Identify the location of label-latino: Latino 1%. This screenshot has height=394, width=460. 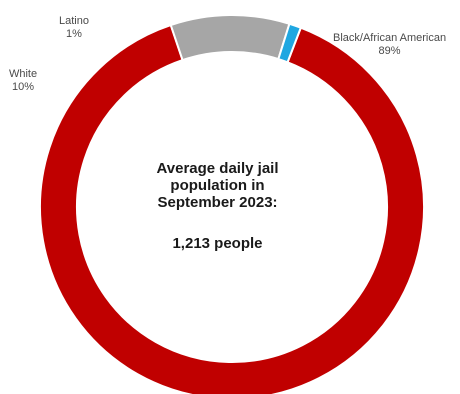
(74, 28).